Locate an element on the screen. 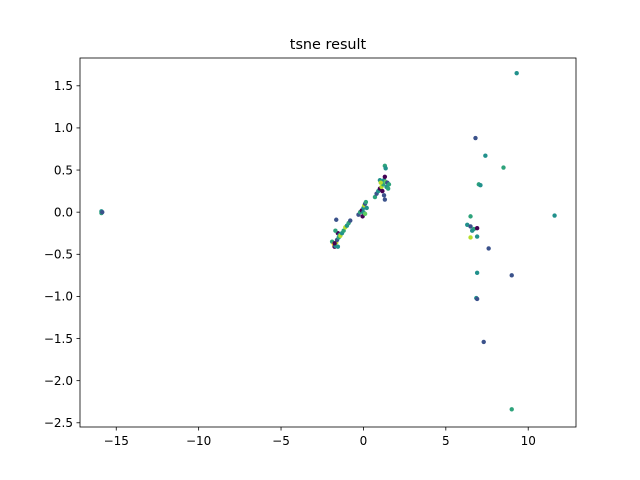 This screenshot has width=640, height=480. x-tick-label: 0 is located at coordinates (364, 441).